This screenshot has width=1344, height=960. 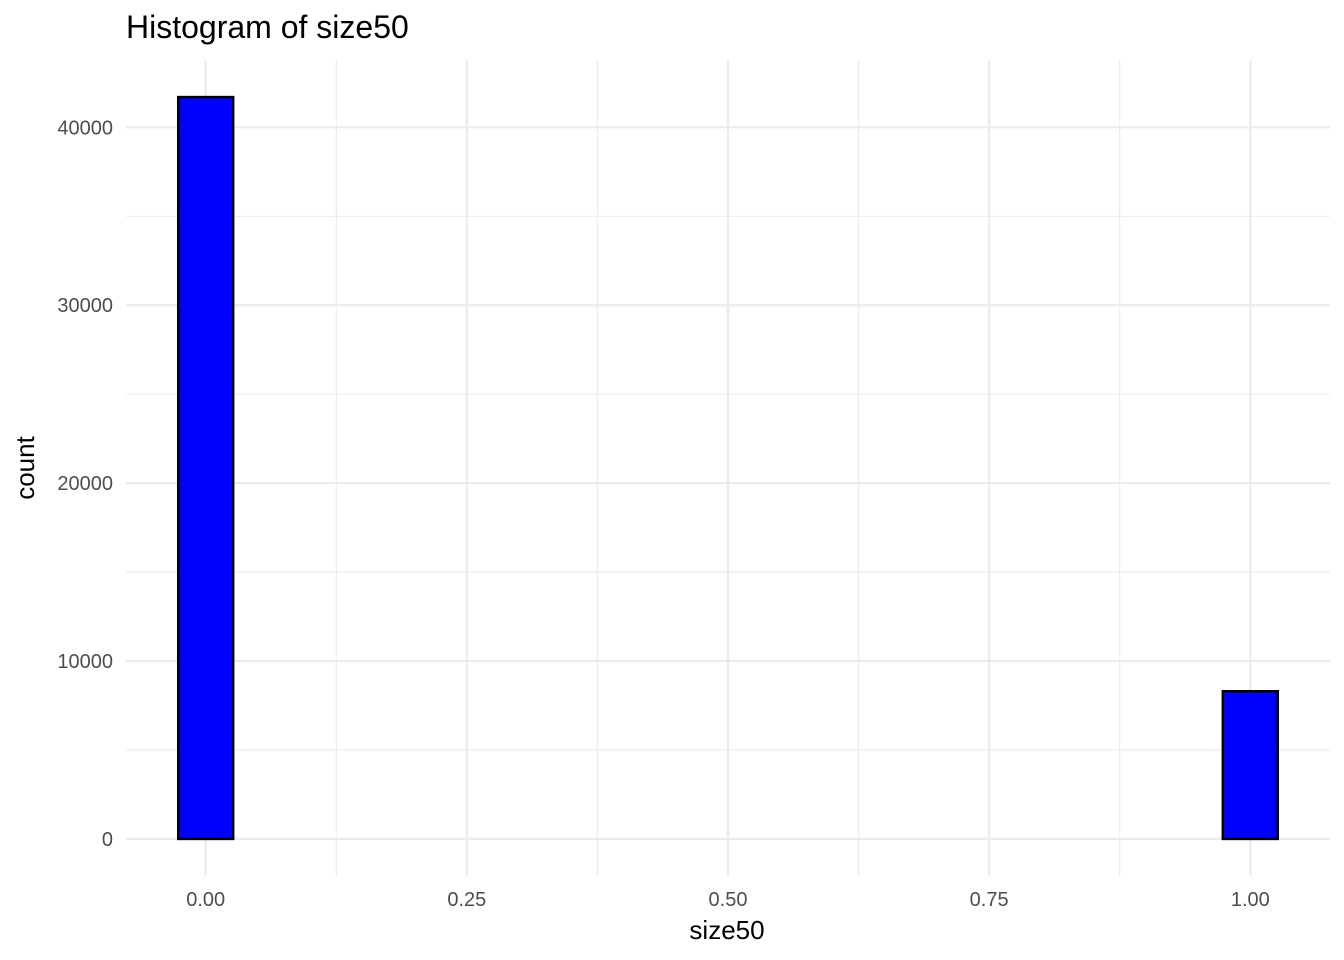 I want to click on x-axis-title: size50, so click(x=726, y=930).